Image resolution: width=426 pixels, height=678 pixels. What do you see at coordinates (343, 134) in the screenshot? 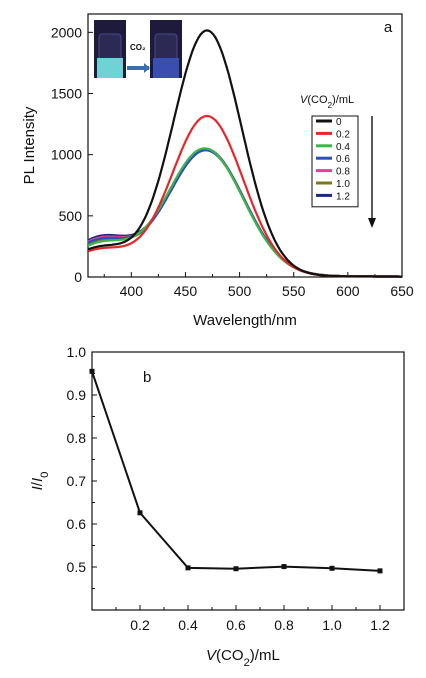
I see `legend-label-0.2: 0.2` at bounding box center [343, 134].